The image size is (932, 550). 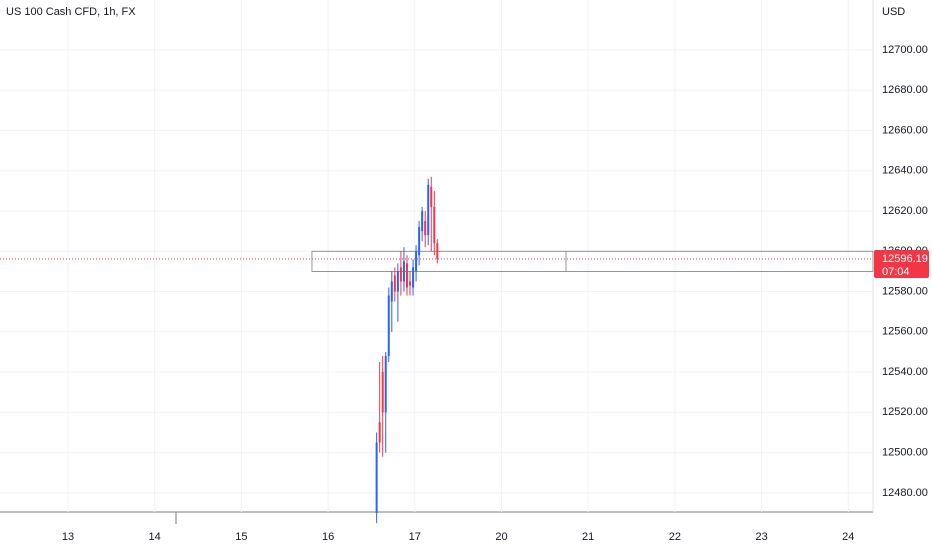 I want to click on chart-title: US 100 Cash CFD, 1h, FX, so click(x=71, y=12).